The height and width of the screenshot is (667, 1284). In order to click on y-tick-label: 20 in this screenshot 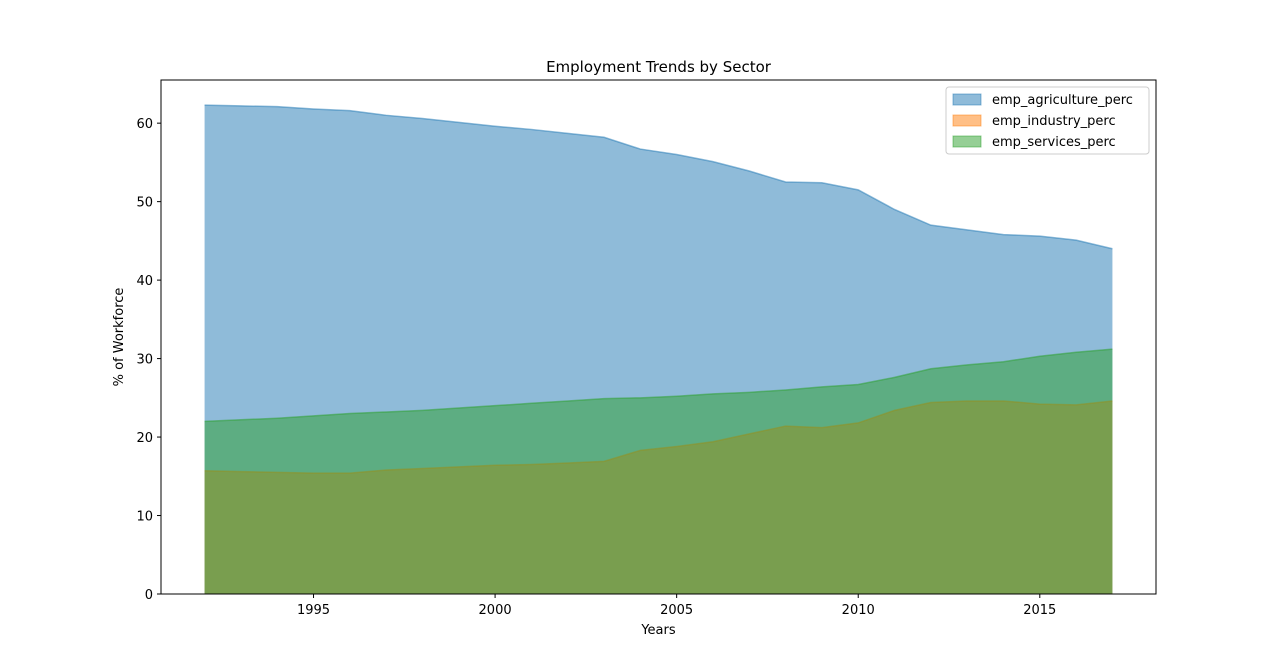, I will do `click(144, 438)`.